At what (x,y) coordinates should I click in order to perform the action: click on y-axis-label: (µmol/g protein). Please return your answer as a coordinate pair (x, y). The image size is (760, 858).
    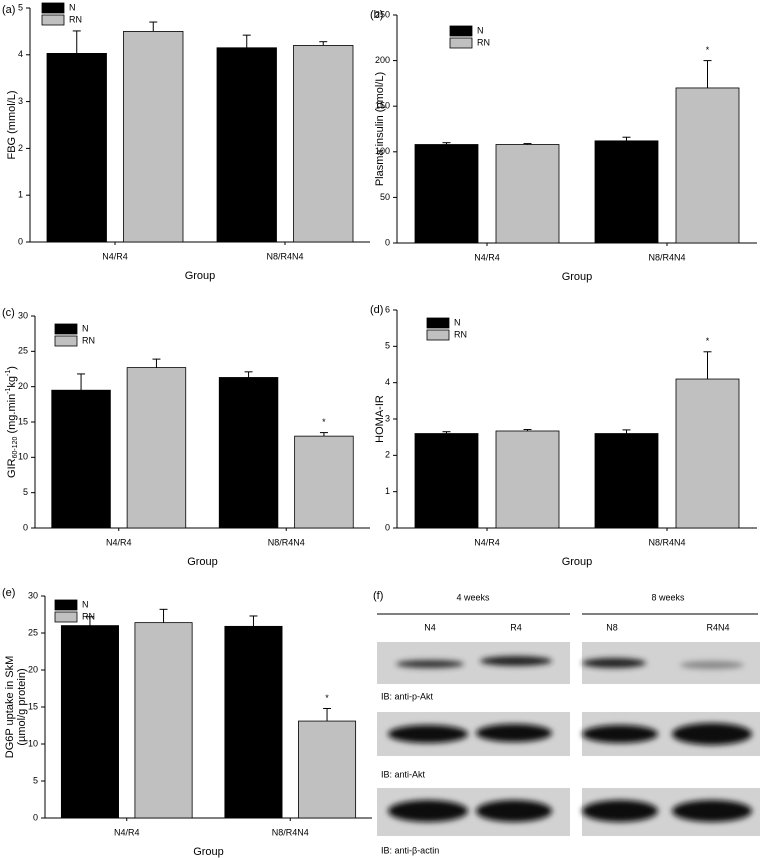
    Looking at the image, I should click on (22, 706).